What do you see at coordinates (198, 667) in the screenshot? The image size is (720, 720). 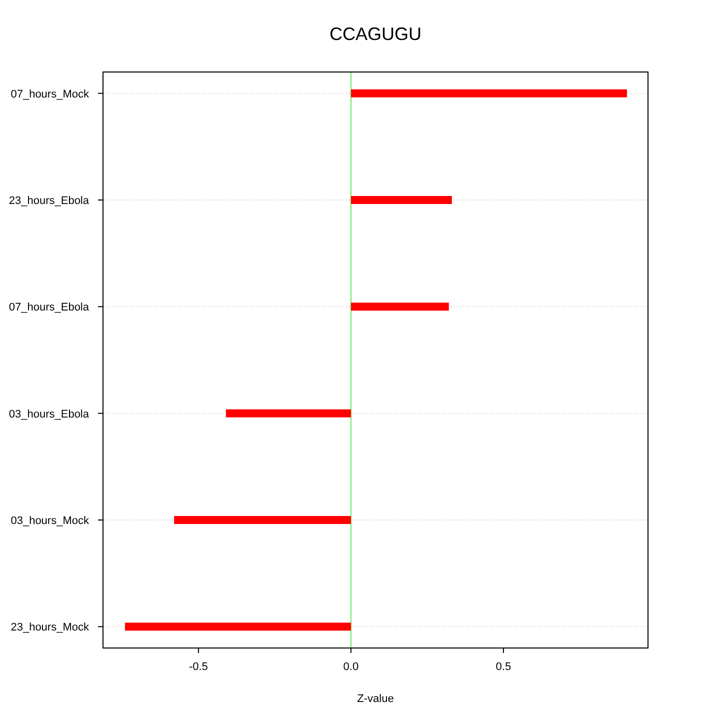 I see `x-tick-label: -0.5` at bounding box center [198, 667].